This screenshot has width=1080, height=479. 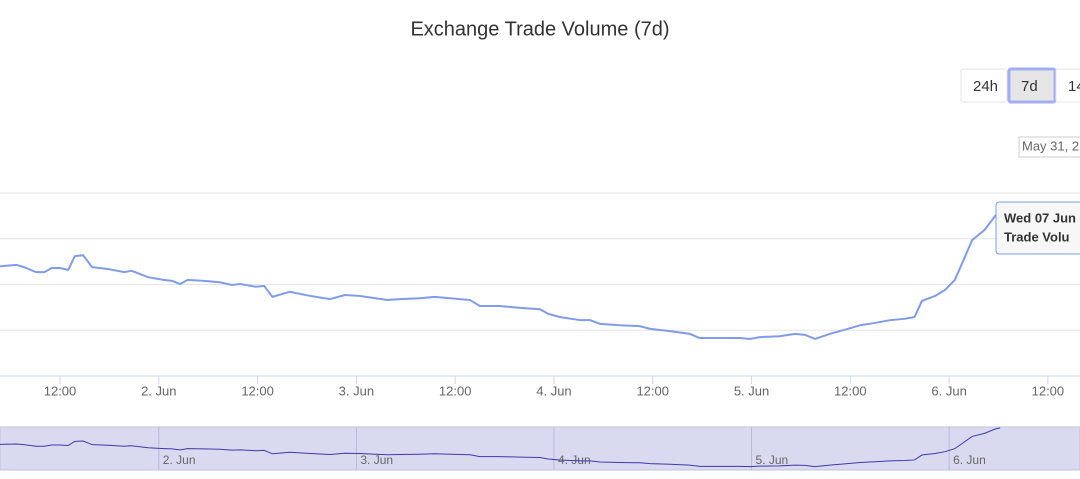 I want to click on date-input-label: May 31, 2, so click(x=1050, y=145).